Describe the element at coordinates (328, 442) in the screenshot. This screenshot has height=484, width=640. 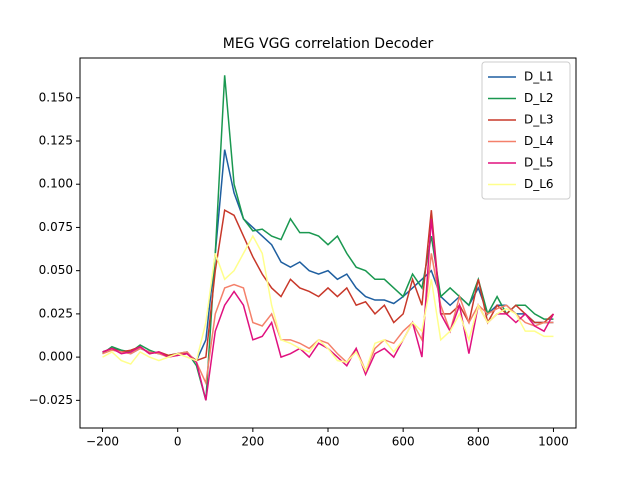
I see `x-tick-label: 400` at that location.